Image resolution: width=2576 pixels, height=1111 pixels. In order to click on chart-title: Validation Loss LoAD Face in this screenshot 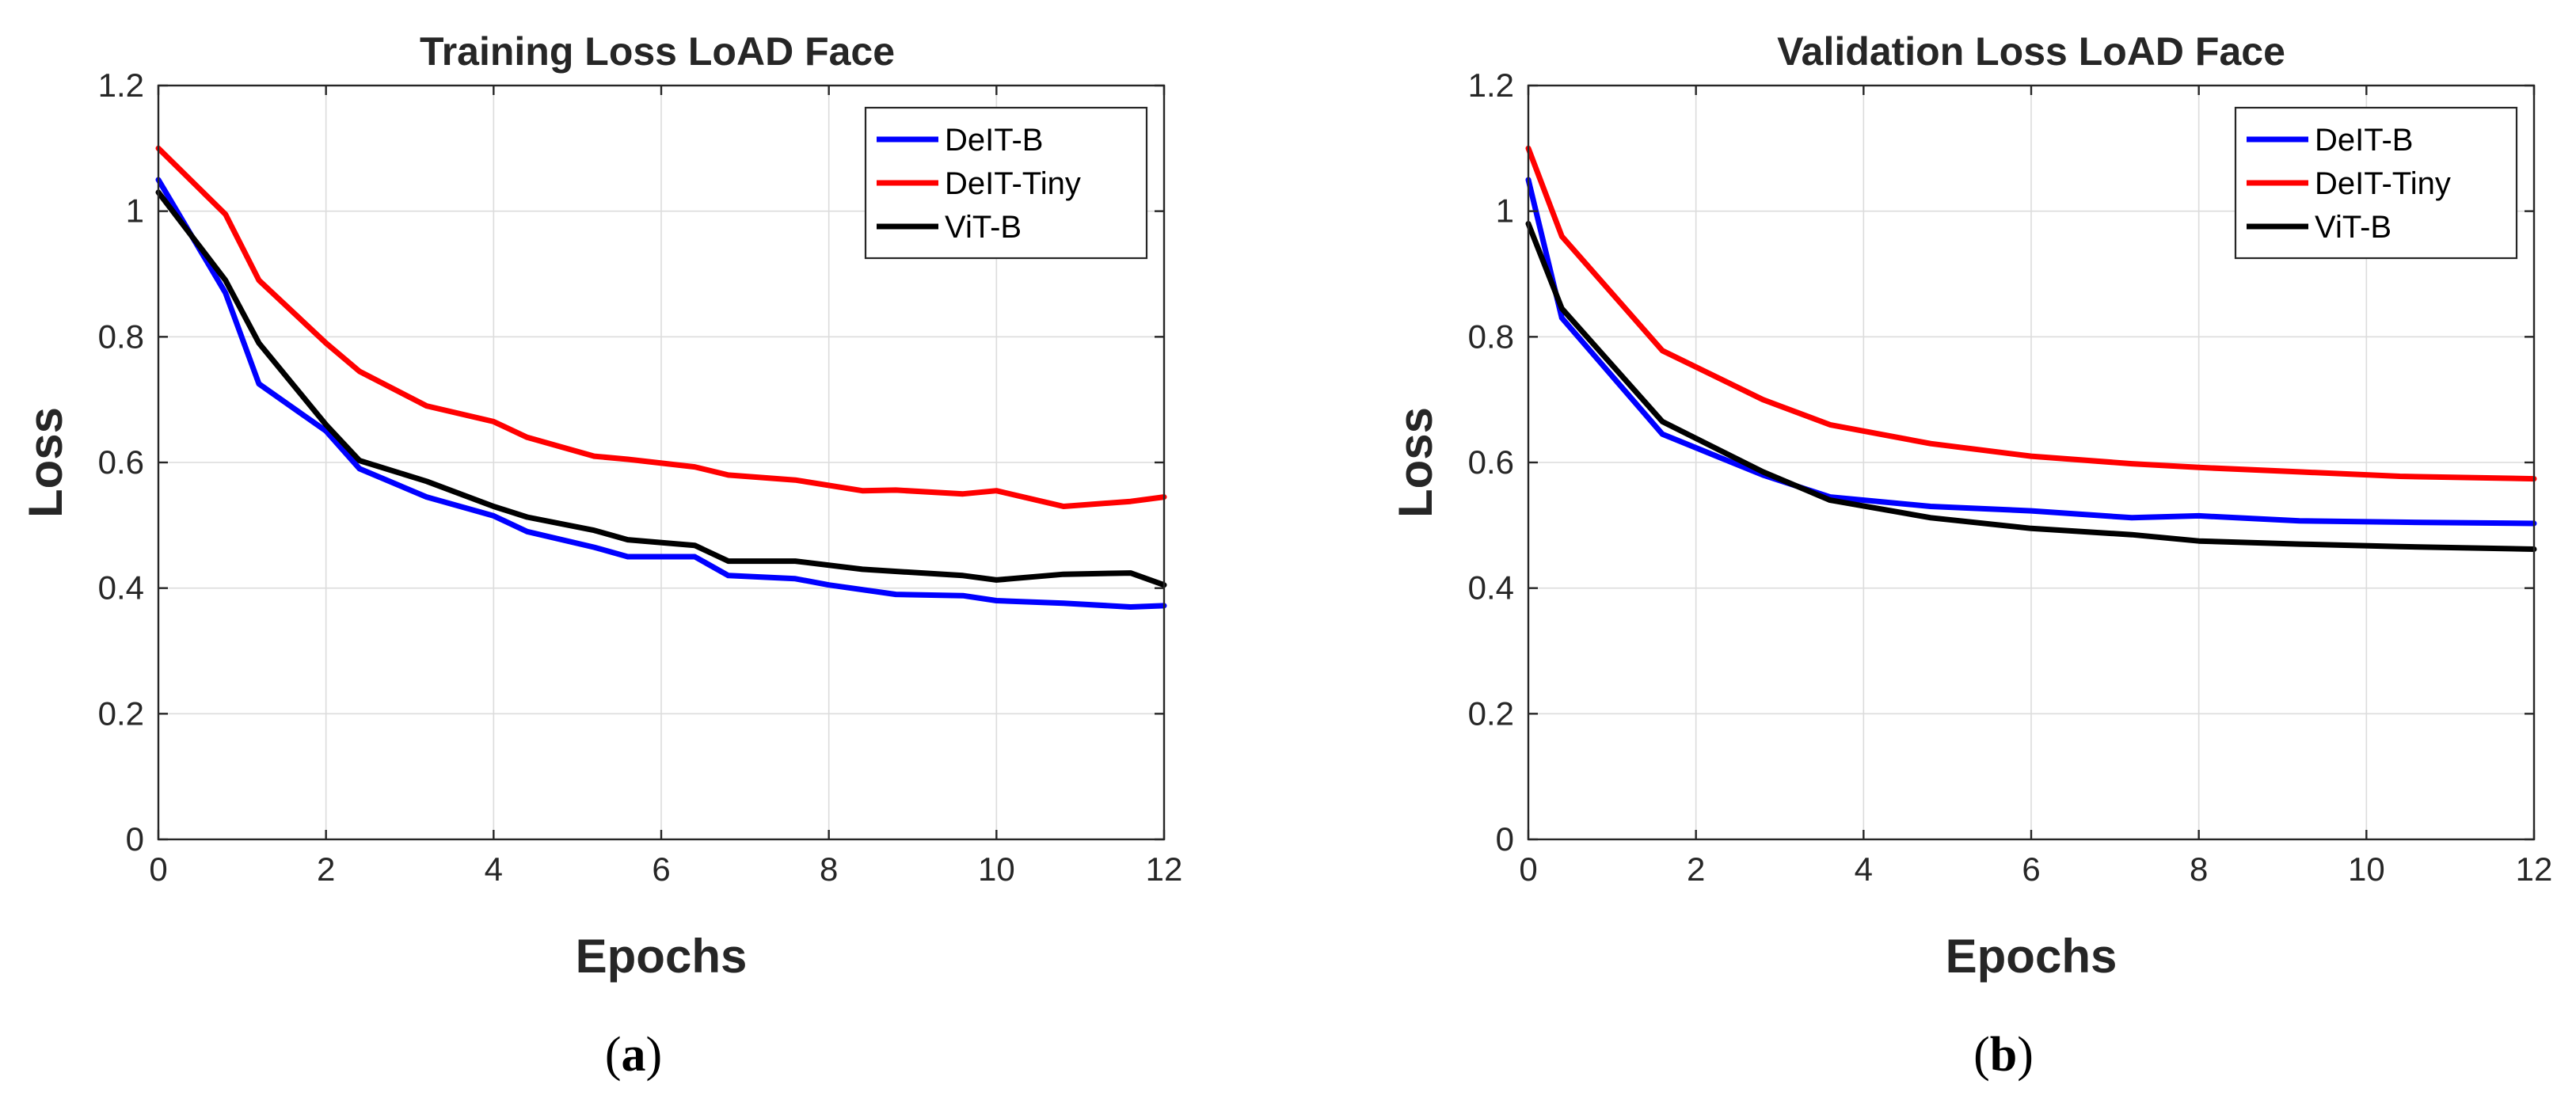, I will do `click(2031, 51)`.